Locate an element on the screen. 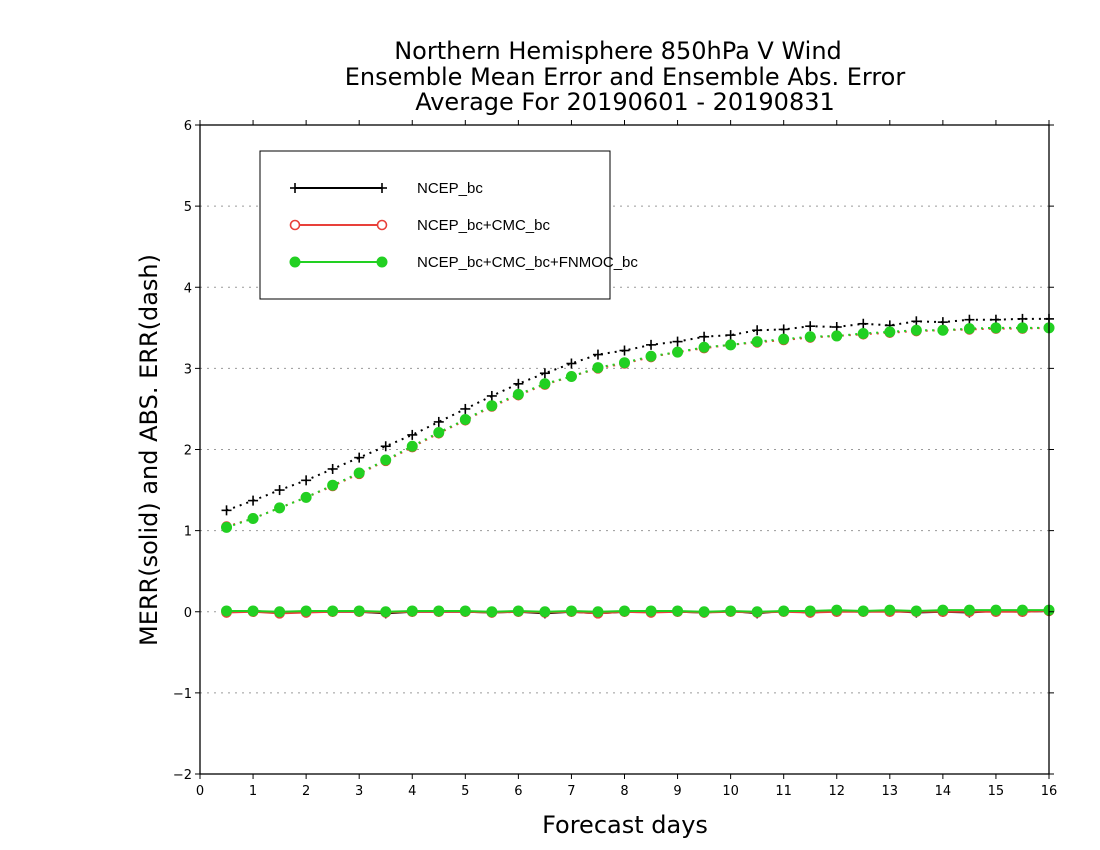 Image resolution: width=1100 pixels, height=850 pixels. chart-title-line-1: Northern Hemisphere 850hPa V Wind is located at coordinates (618, 51).